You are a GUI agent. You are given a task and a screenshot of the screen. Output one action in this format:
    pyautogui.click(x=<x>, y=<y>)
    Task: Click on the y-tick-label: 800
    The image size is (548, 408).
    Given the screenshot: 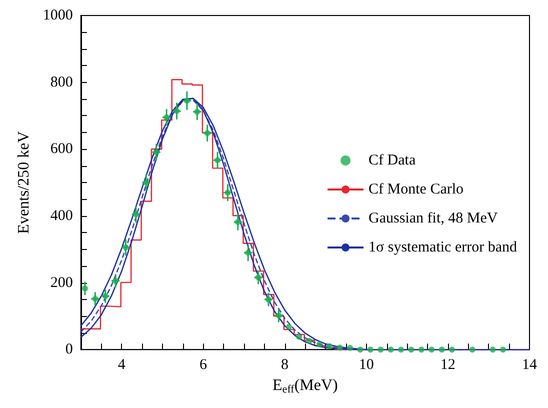 What is the action you would take?
    pyautogui.click(x=61, y=82)
    